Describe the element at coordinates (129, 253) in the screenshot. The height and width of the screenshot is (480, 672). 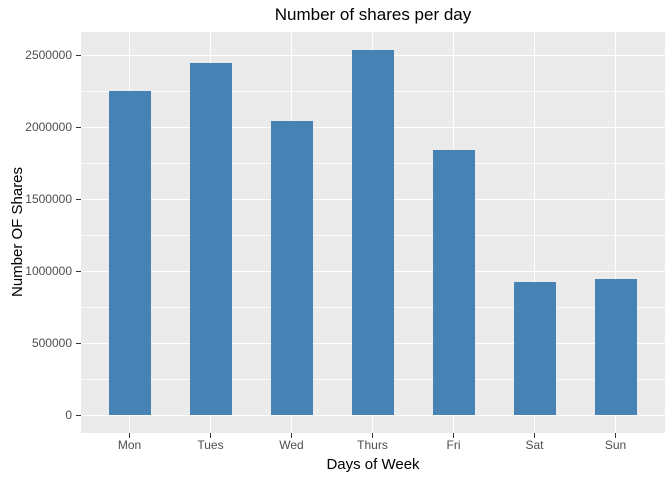
I see `bar-mon` at that location.